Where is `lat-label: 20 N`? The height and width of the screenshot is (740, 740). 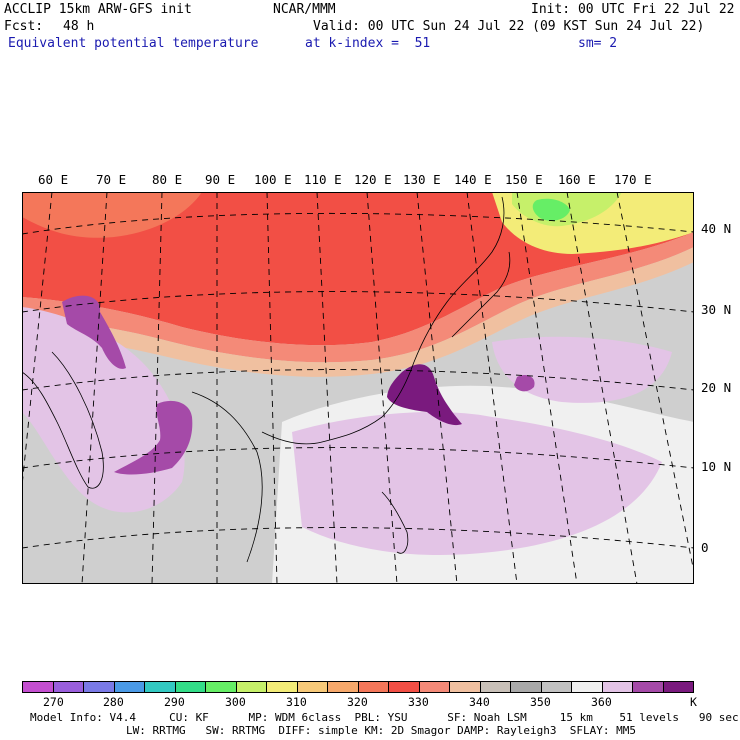
lat-label: 20 N is located at coordinates (716, 387).